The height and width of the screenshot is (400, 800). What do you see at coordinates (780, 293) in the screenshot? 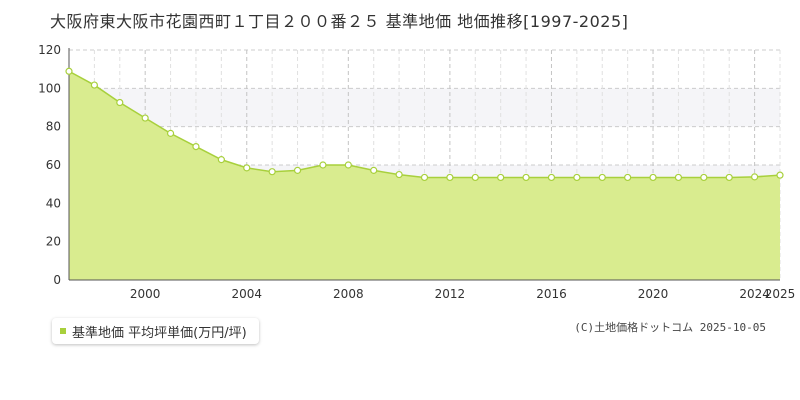
I see `x-tick-label: 2025` at bounding box center [780, 293].